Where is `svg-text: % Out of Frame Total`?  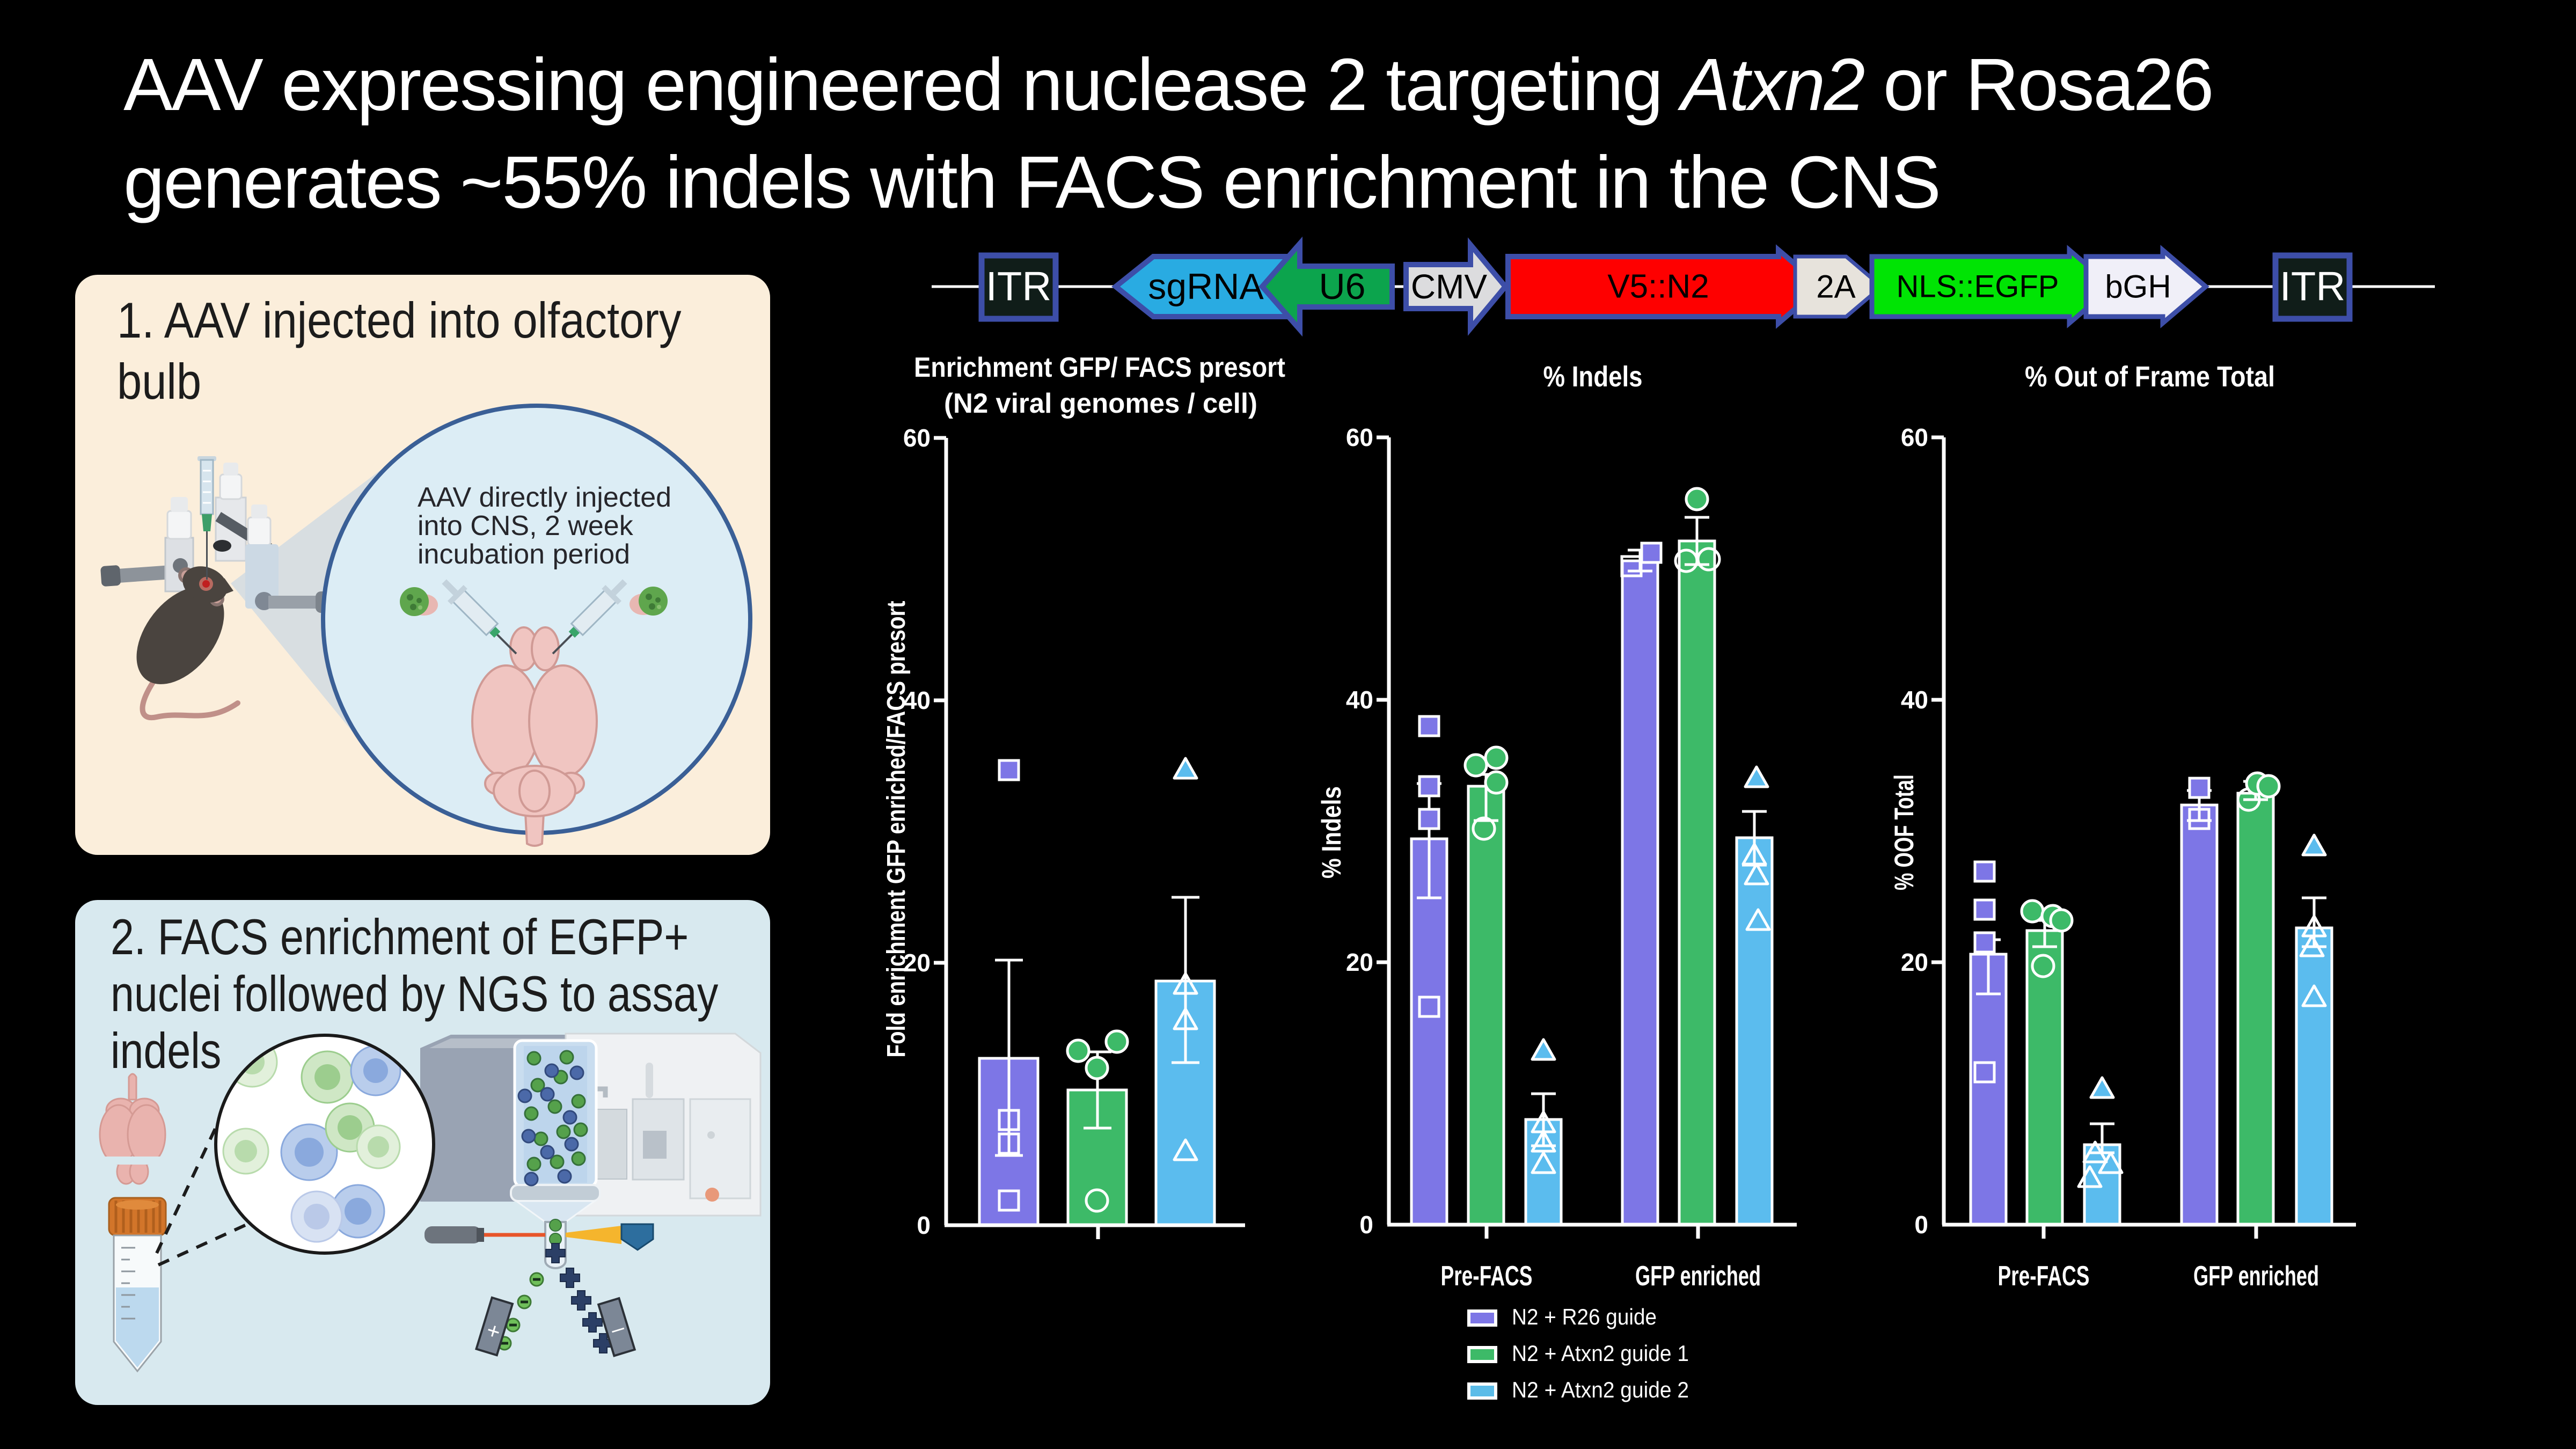
svg-text: % Out of Frame Total is located at coordinates (2150, 377).